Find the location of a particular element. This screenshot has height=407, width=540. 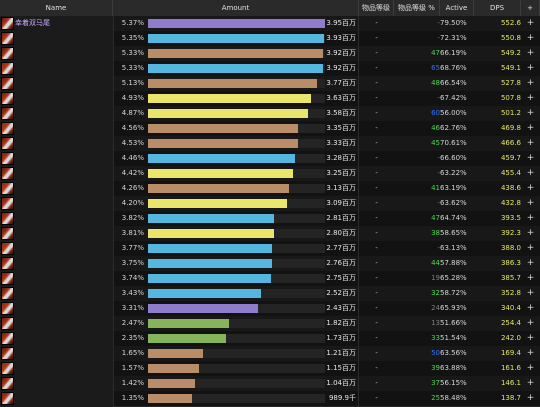

table-row: 3.77% 2.77百万 - -63.13% 388.0 + is located at coordinates (270, 249).